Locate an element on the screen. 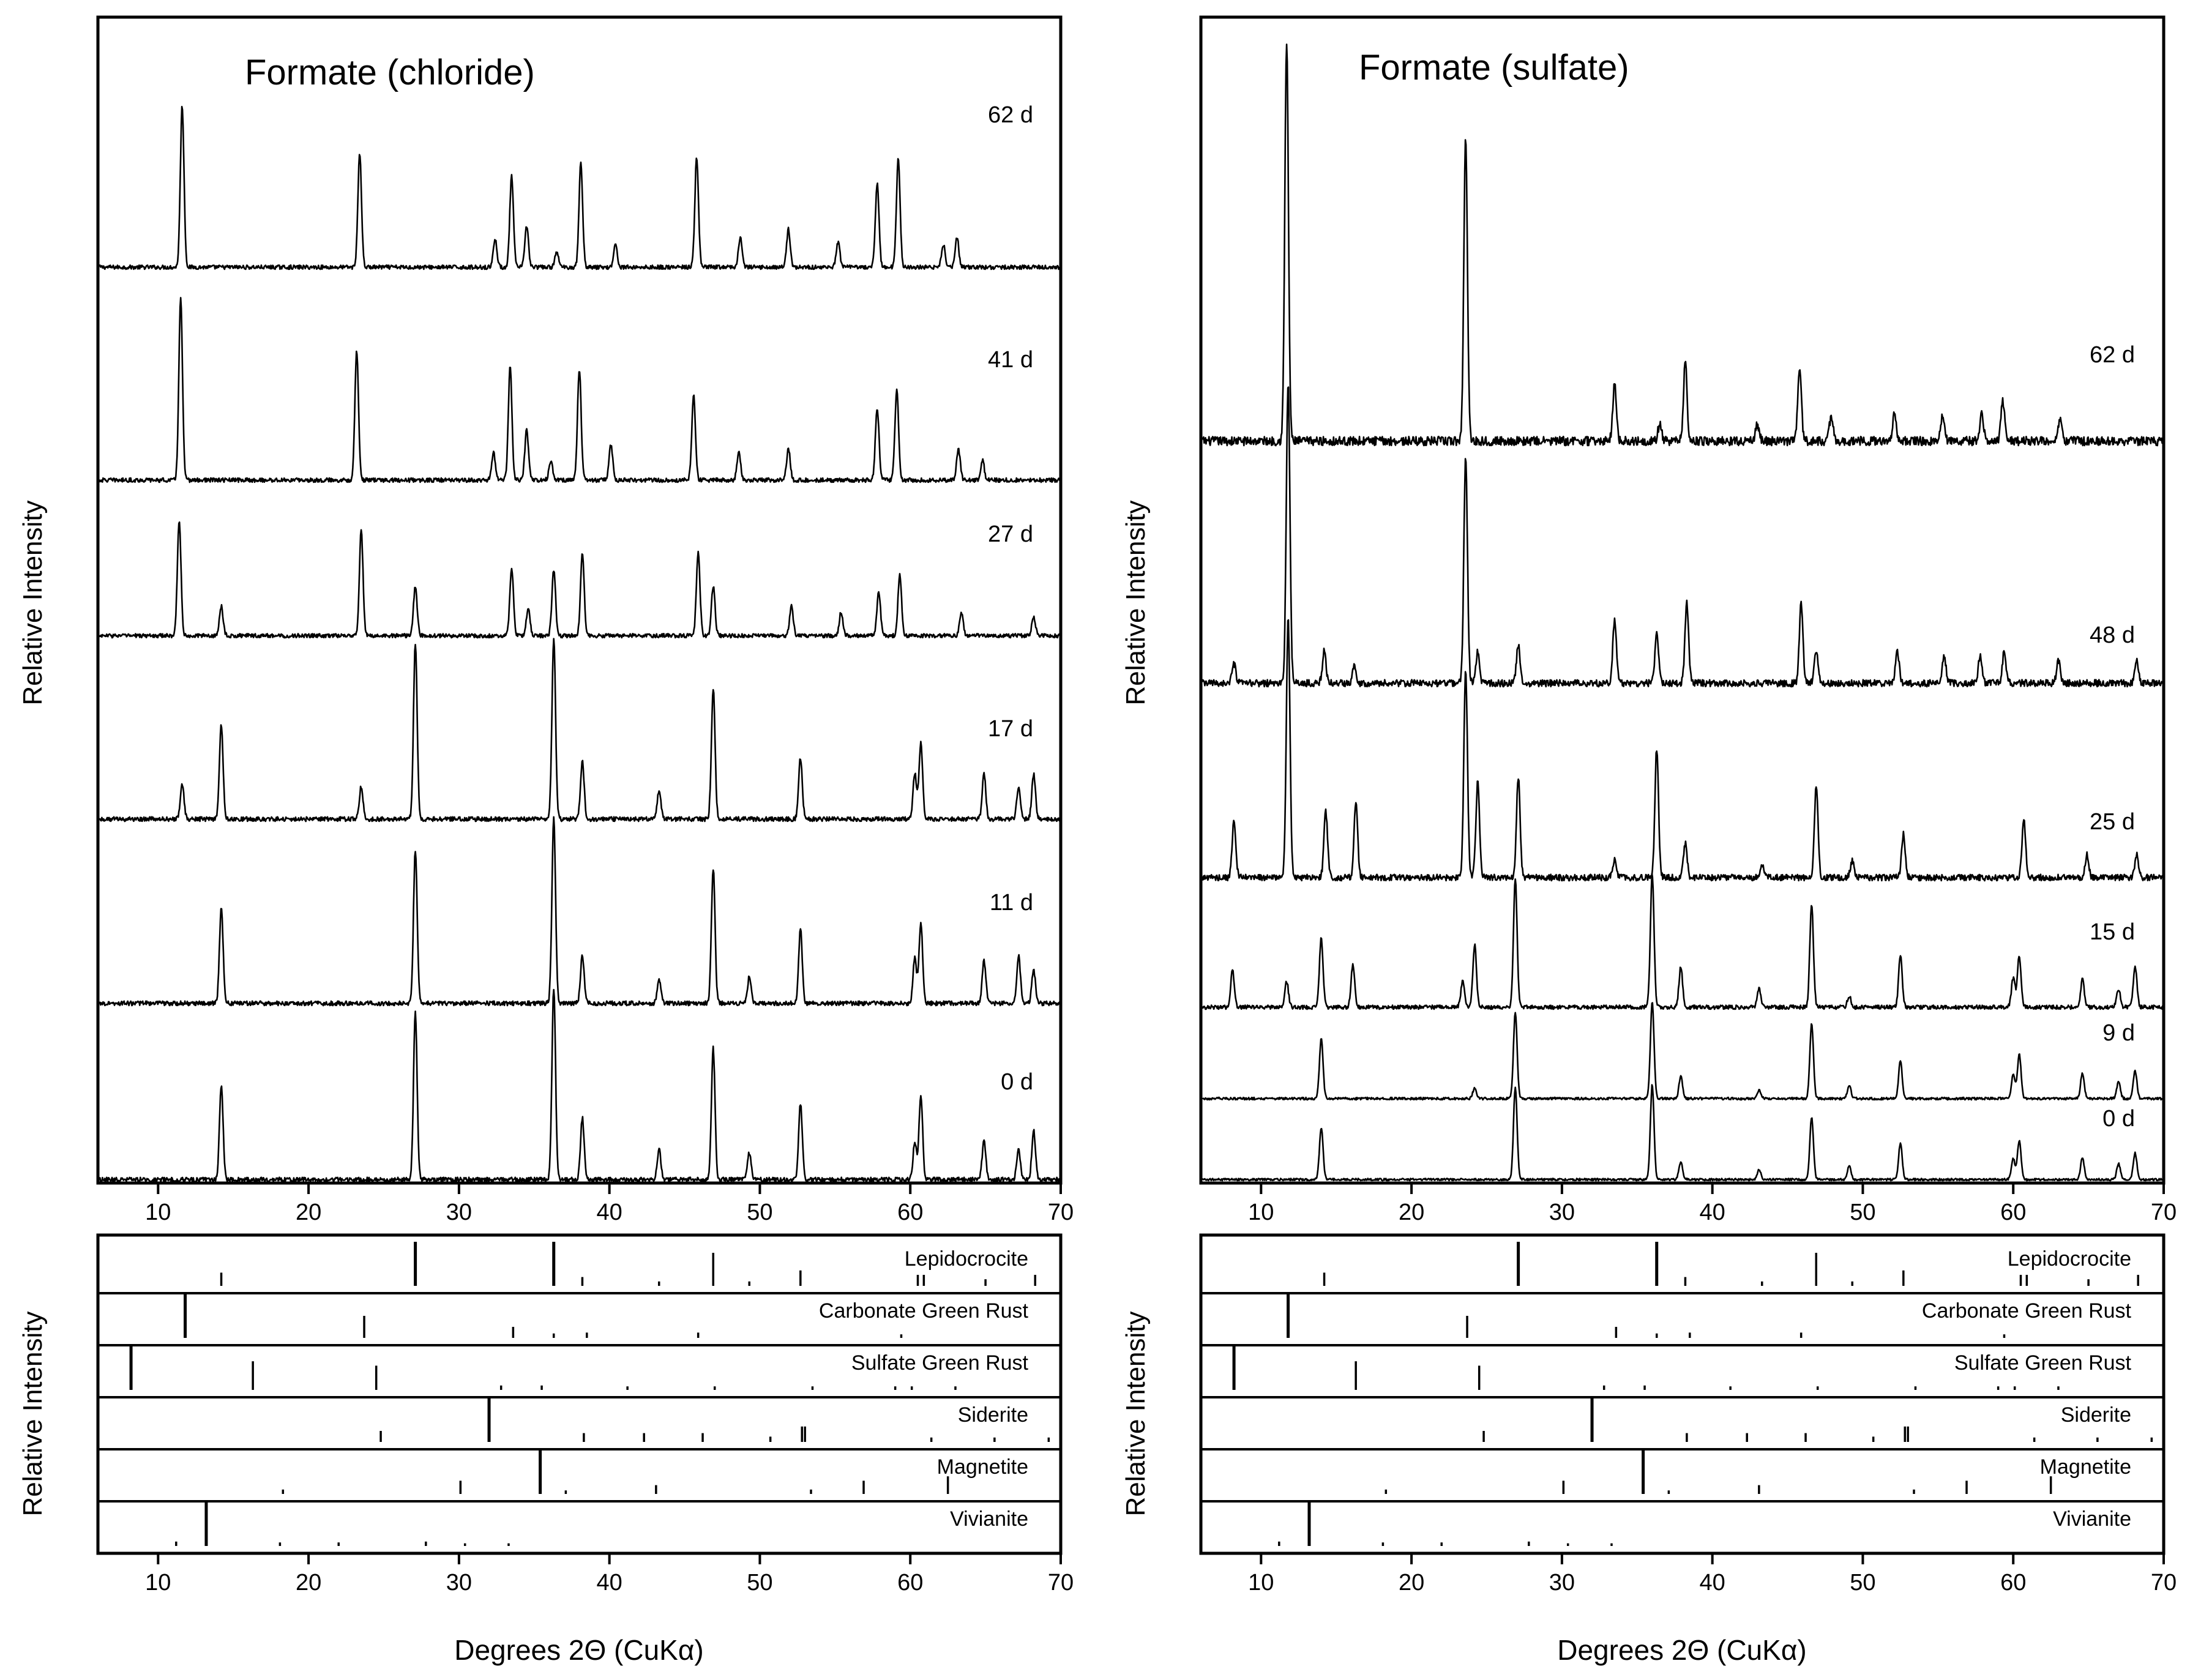  trace-label: 9 d is located at coordinates (2118, 1033).